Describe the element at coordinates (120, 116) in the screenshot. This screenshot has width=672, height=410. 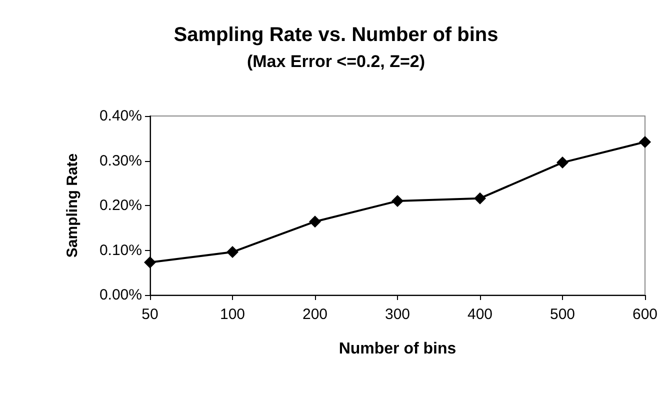
I see `y-tick-label: 0.40%` at that location.